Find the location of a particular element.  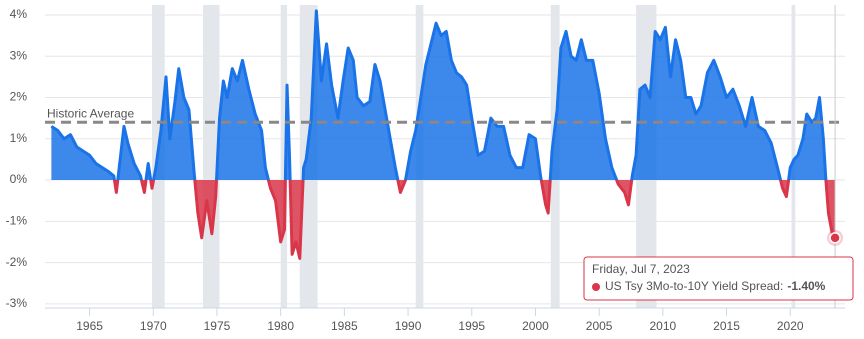

x-tick-label: 2005 is located at coordinates (599, 326).